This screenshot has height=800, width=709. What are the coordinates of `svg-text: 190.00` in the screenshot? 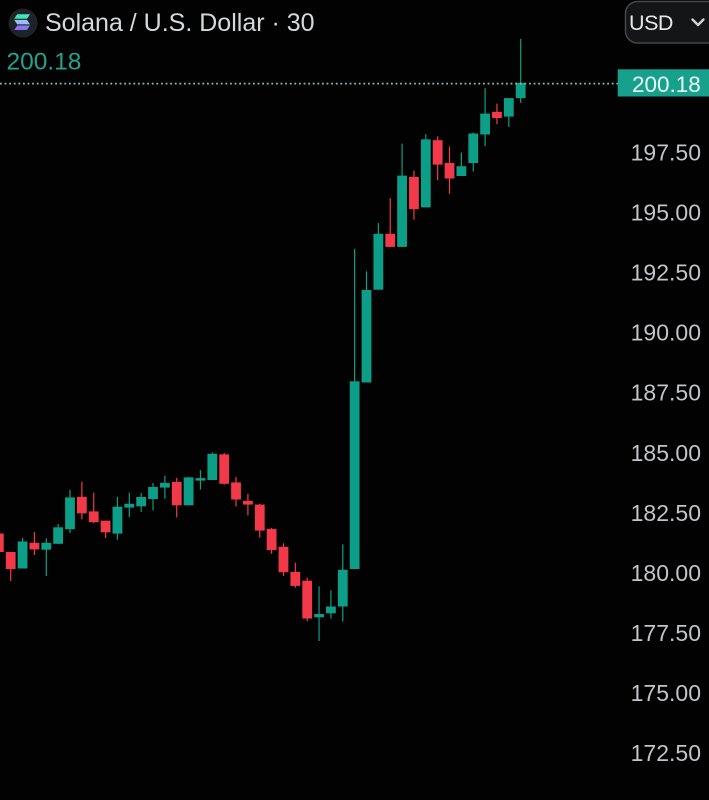 It's located at (666, 333).